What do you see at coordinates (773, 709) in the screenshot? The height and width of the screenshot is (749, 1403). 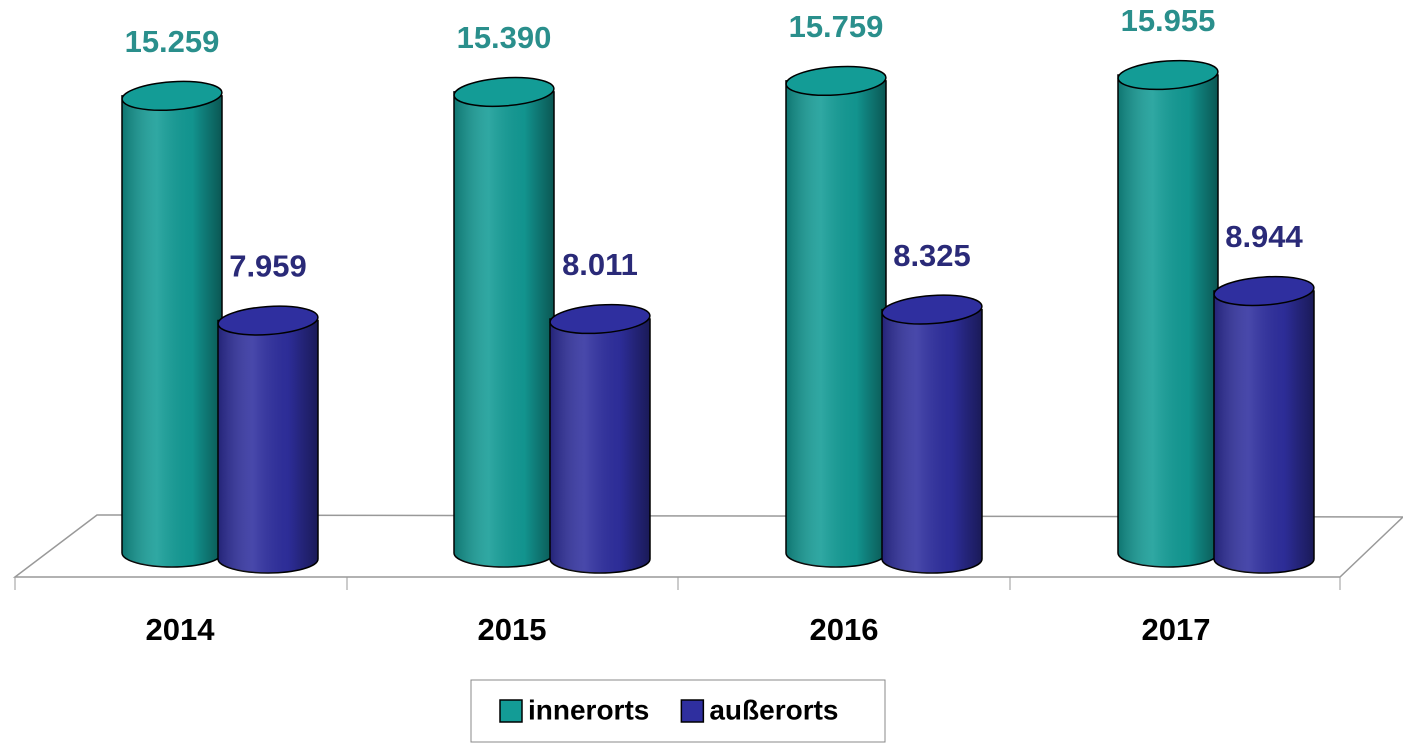 I see `legend-label: außerorts` at bounding box center [773, 709].